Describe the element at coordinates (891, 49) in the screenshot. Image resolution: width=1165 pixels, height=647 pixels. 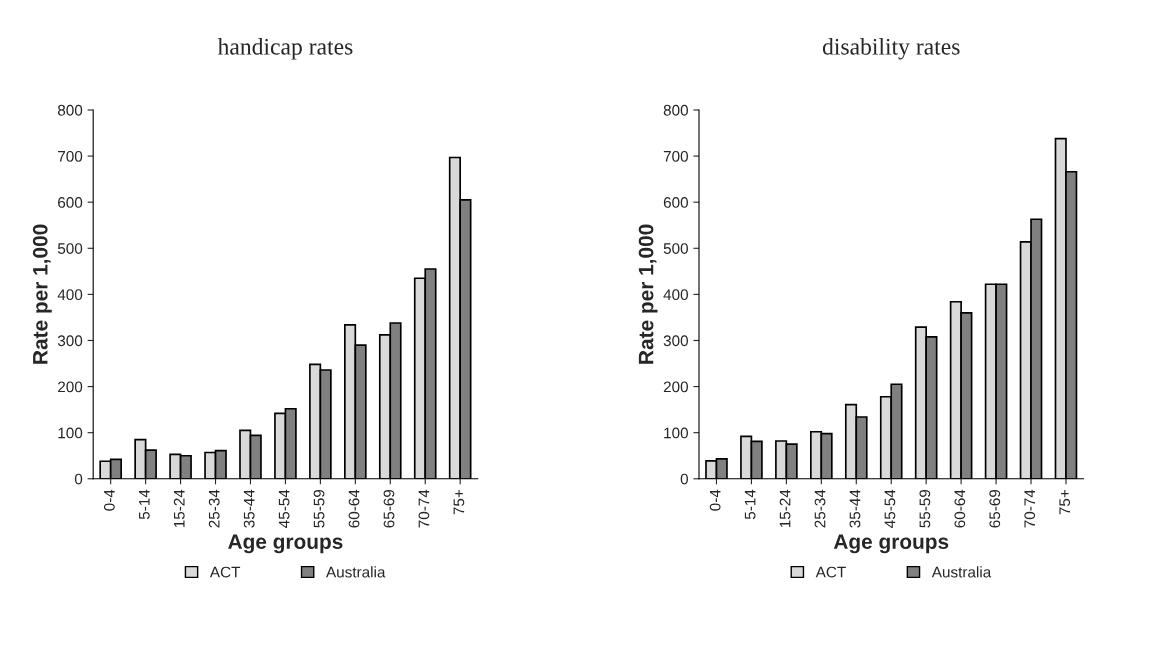
I see `chart-title: disability rates` at that location.